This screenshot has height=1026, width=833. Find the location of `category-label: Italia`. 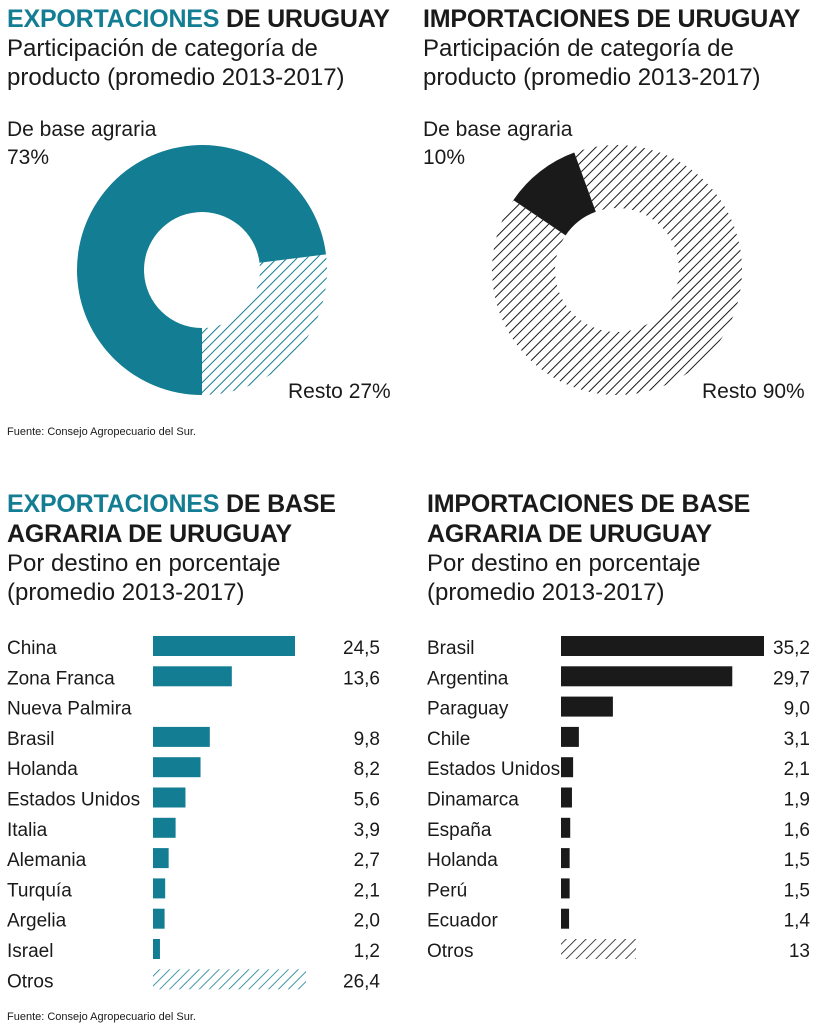

category-label: Italia is located at coordinates (27, 830).